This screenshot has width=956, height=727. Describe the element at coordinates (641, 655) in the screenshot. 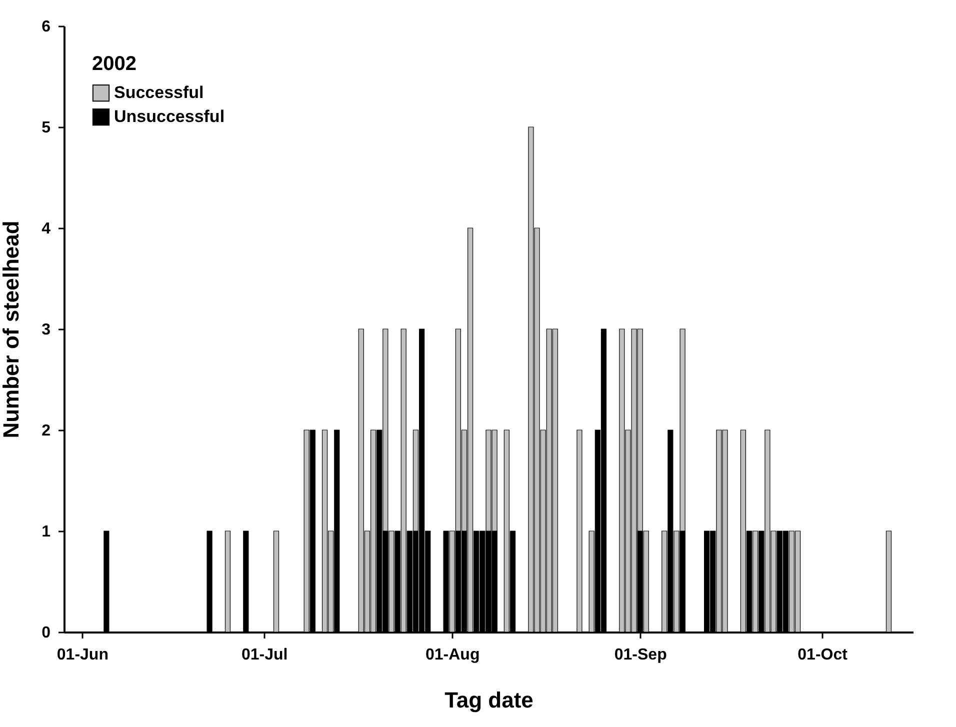

I see `x-tick-label: 01-Sep` at that location.